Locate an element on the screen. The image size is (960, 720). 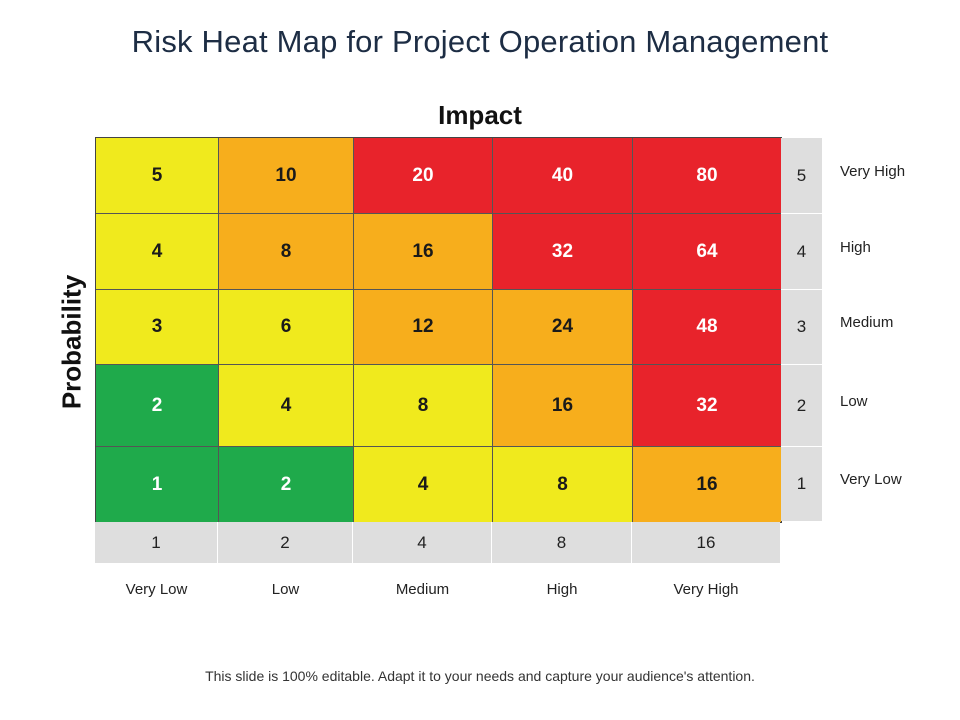
impact-tick-label: Very Low is located at coordinates (156, 589).